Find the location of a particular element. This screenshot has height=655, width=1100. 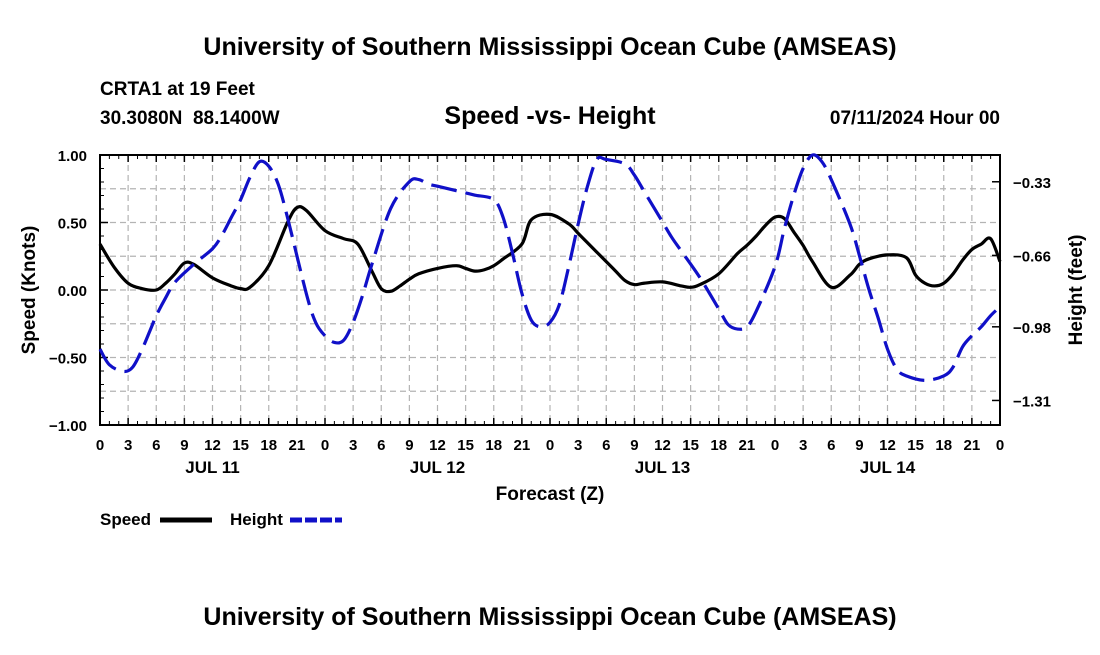

station-label: CRTA1 at 19 Feet is located at coordinates (178, 89).